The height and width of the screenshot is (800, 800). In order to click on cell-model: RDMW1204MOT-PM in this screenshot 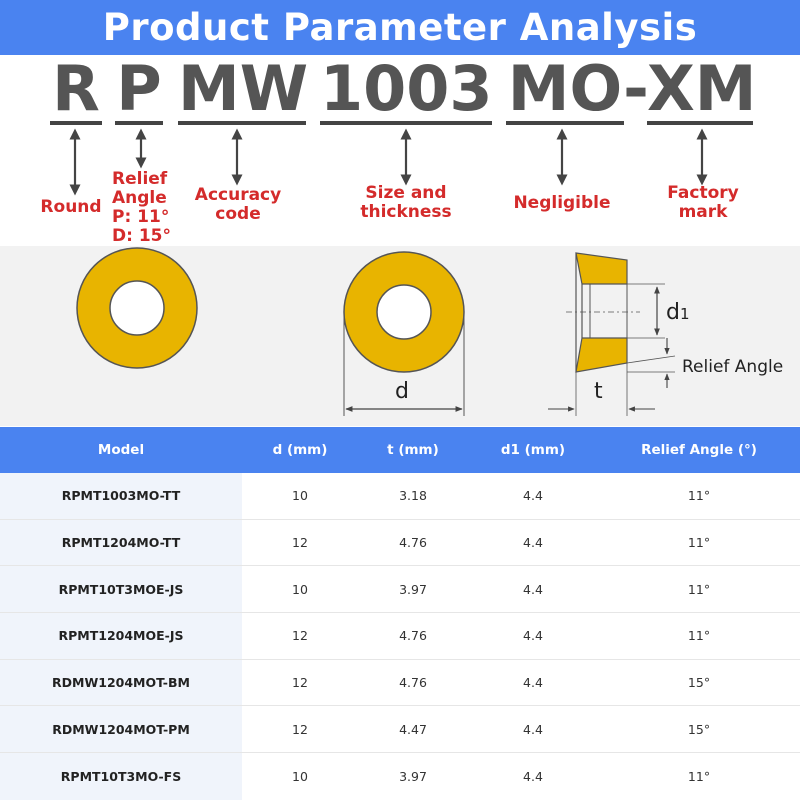, I will do `click(121, 729)`.